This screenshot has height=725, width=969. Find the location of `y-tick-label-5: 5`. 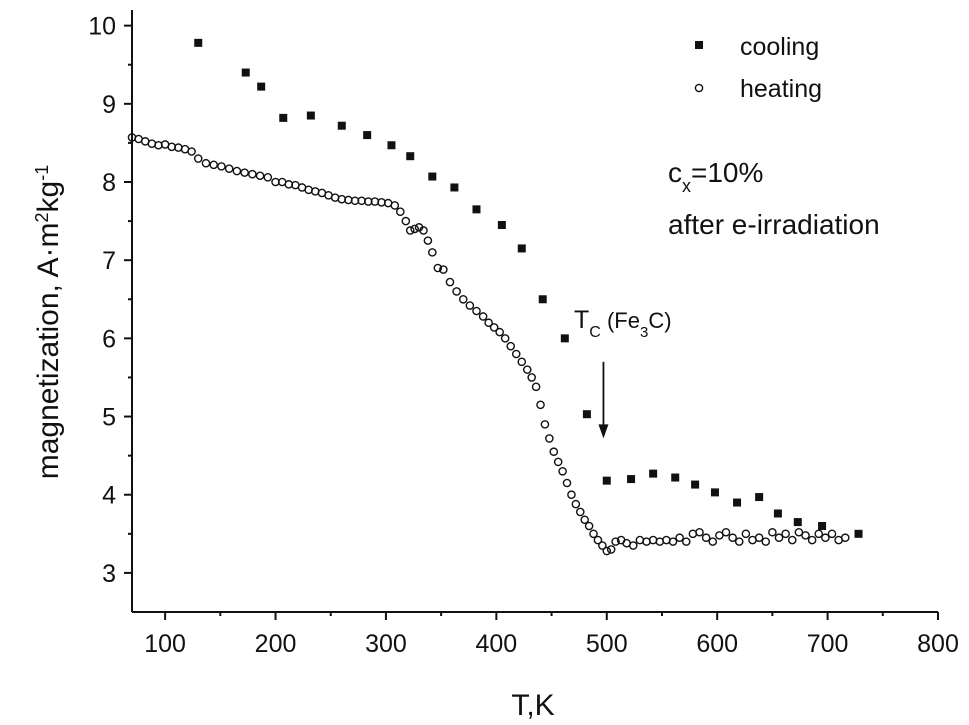

y-tick-label-5: 5 is located at coordinates (109, 418).